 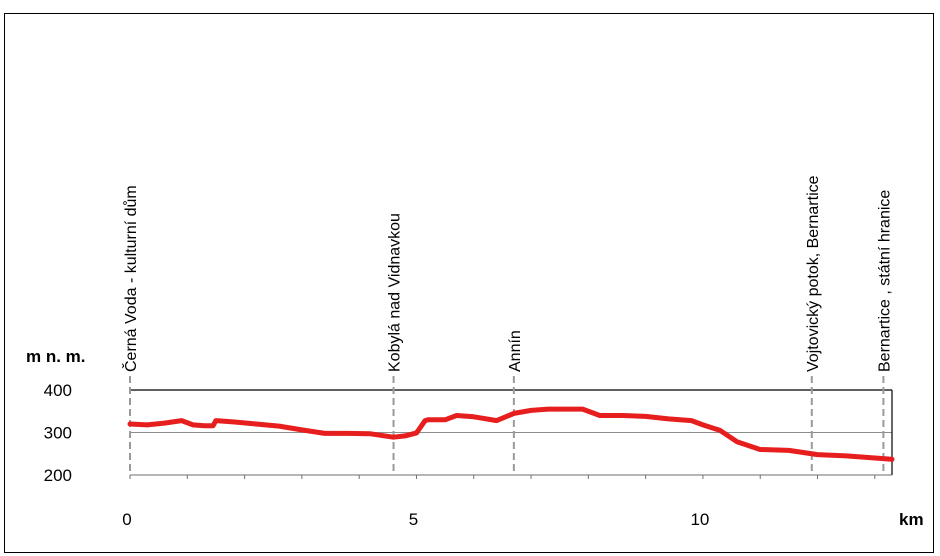 I want to click on y-tick-label: 200, so click(x=58, y=475).